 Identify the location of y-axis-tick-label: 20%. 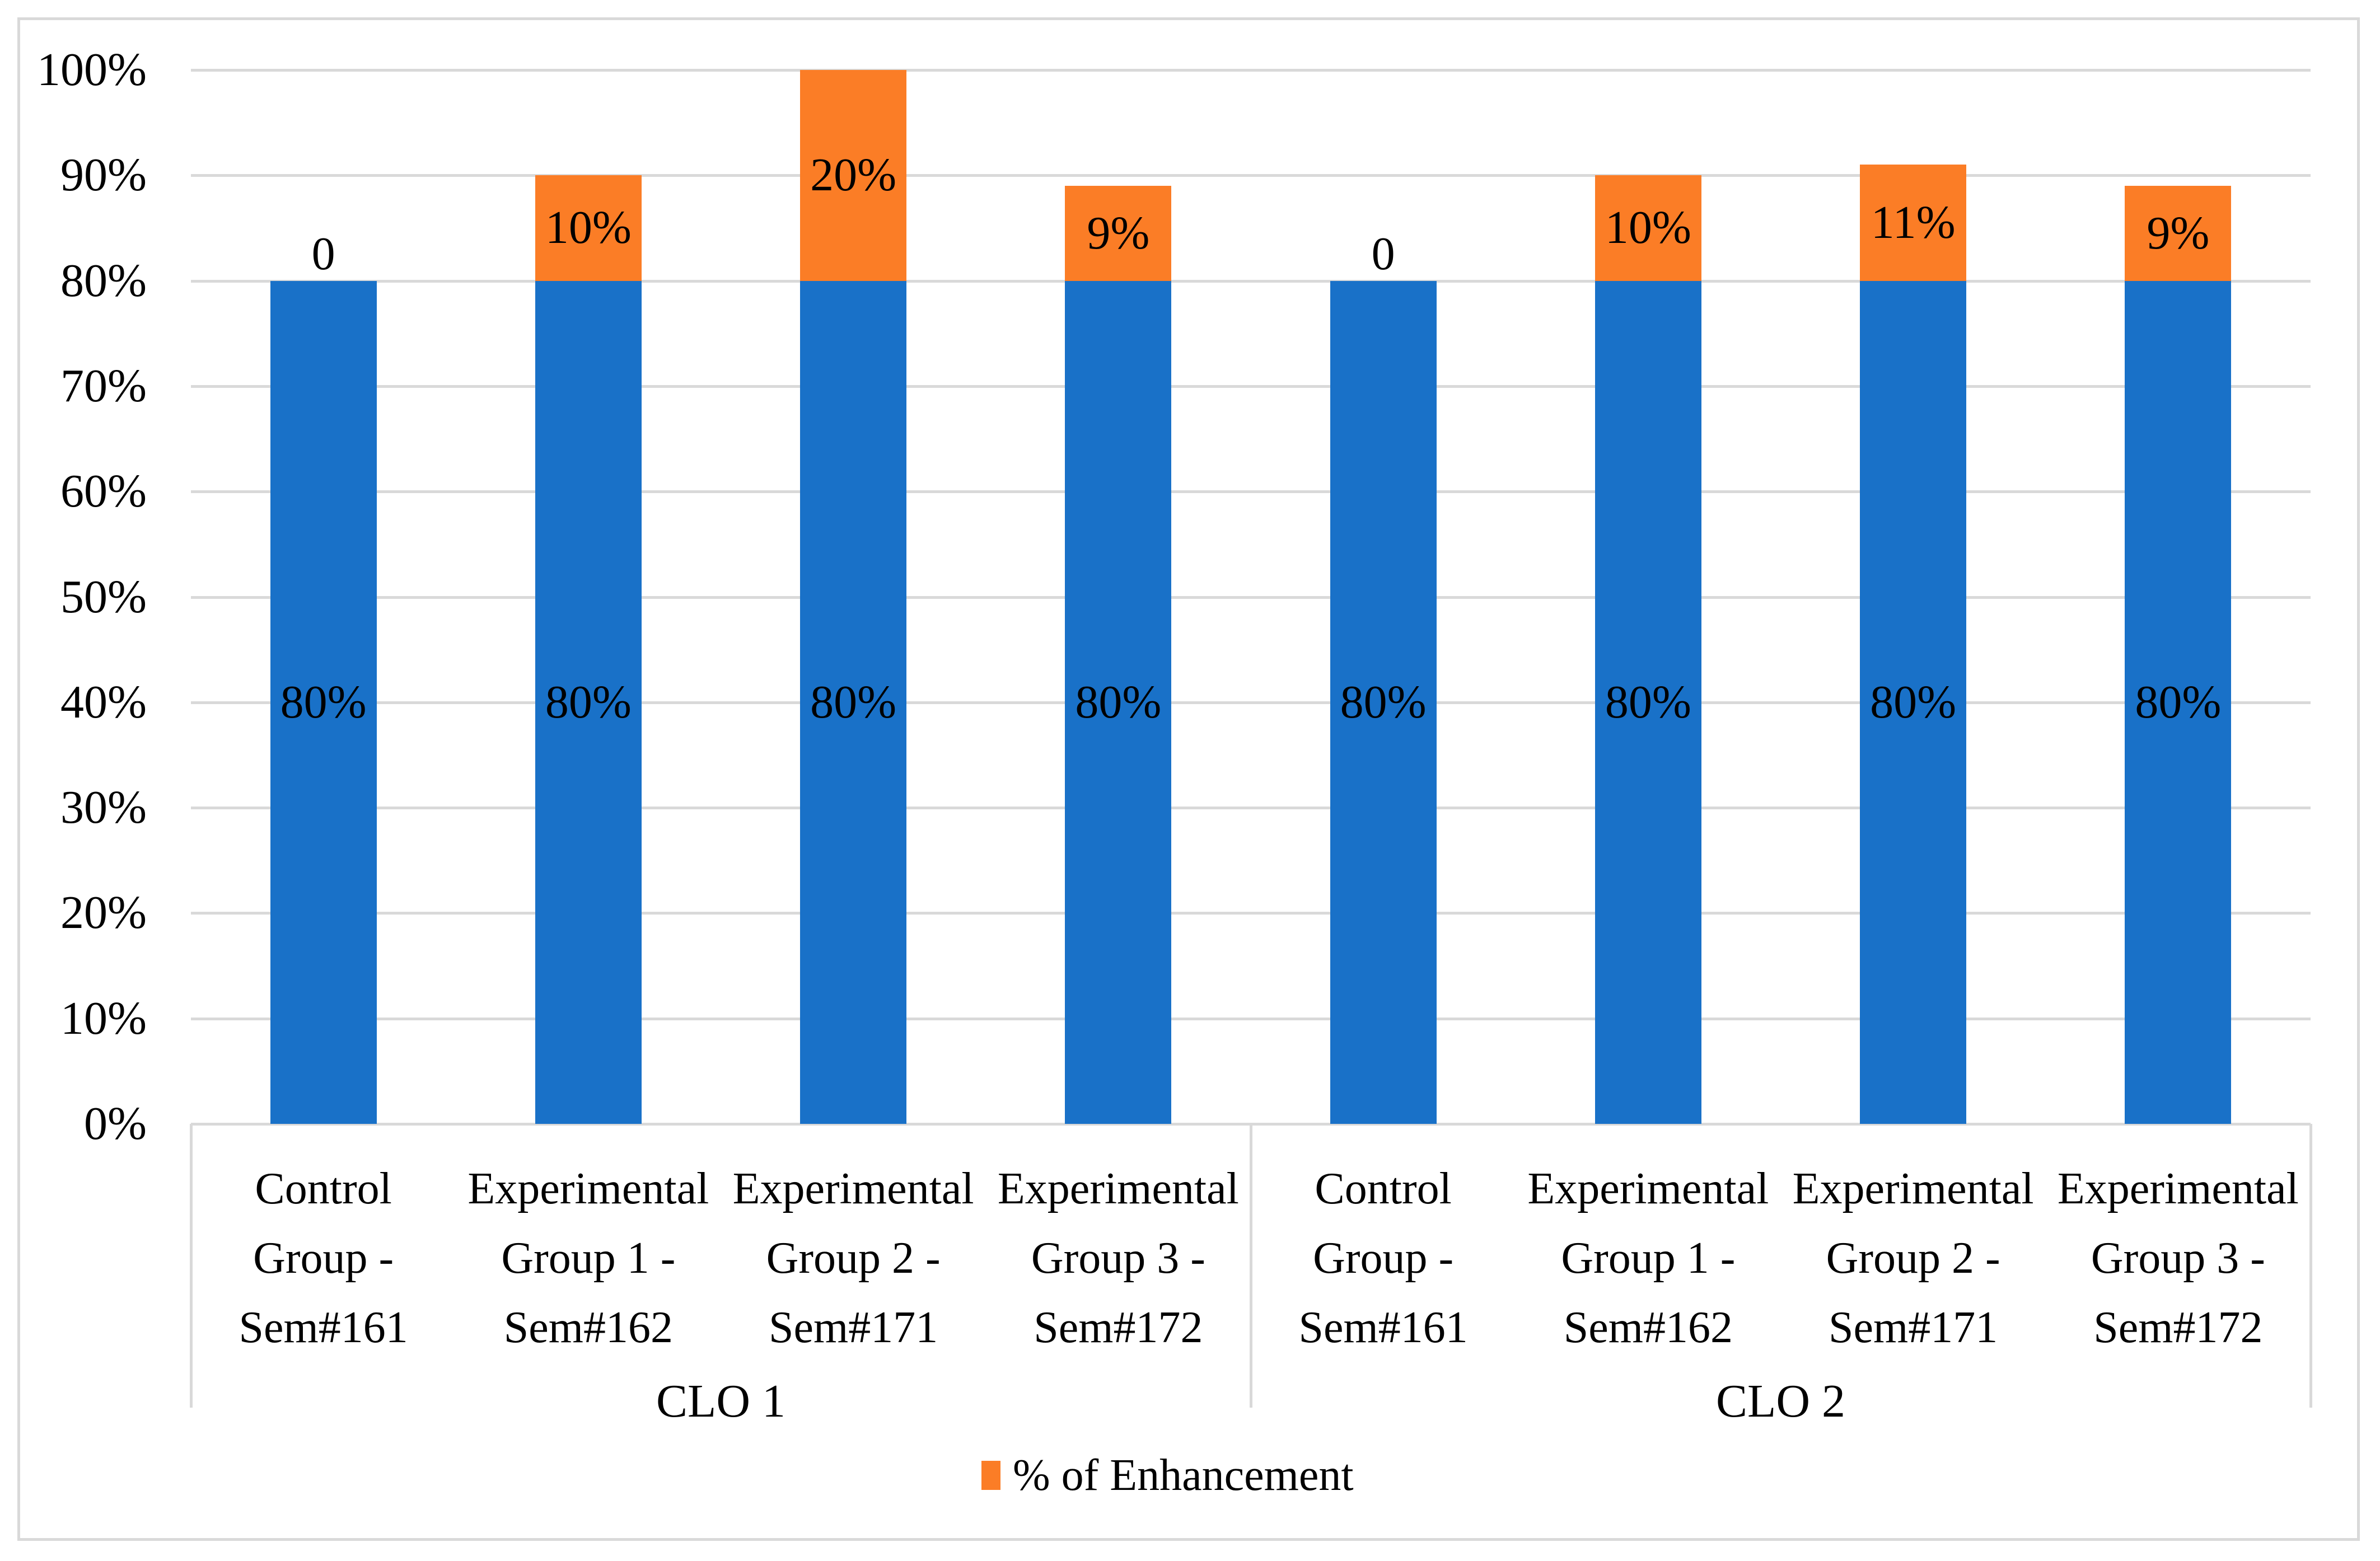
(104, 913).